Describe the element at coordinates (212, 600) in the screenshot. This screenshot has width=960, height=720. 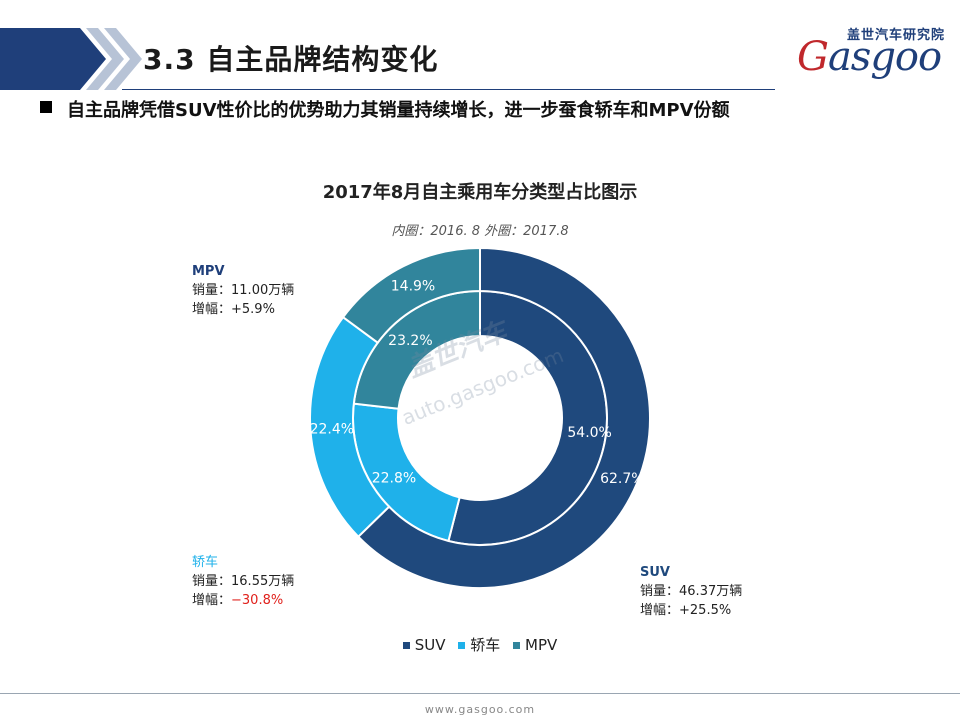
I see `annotation-sedan-growth-label: 增幅：` at that location.